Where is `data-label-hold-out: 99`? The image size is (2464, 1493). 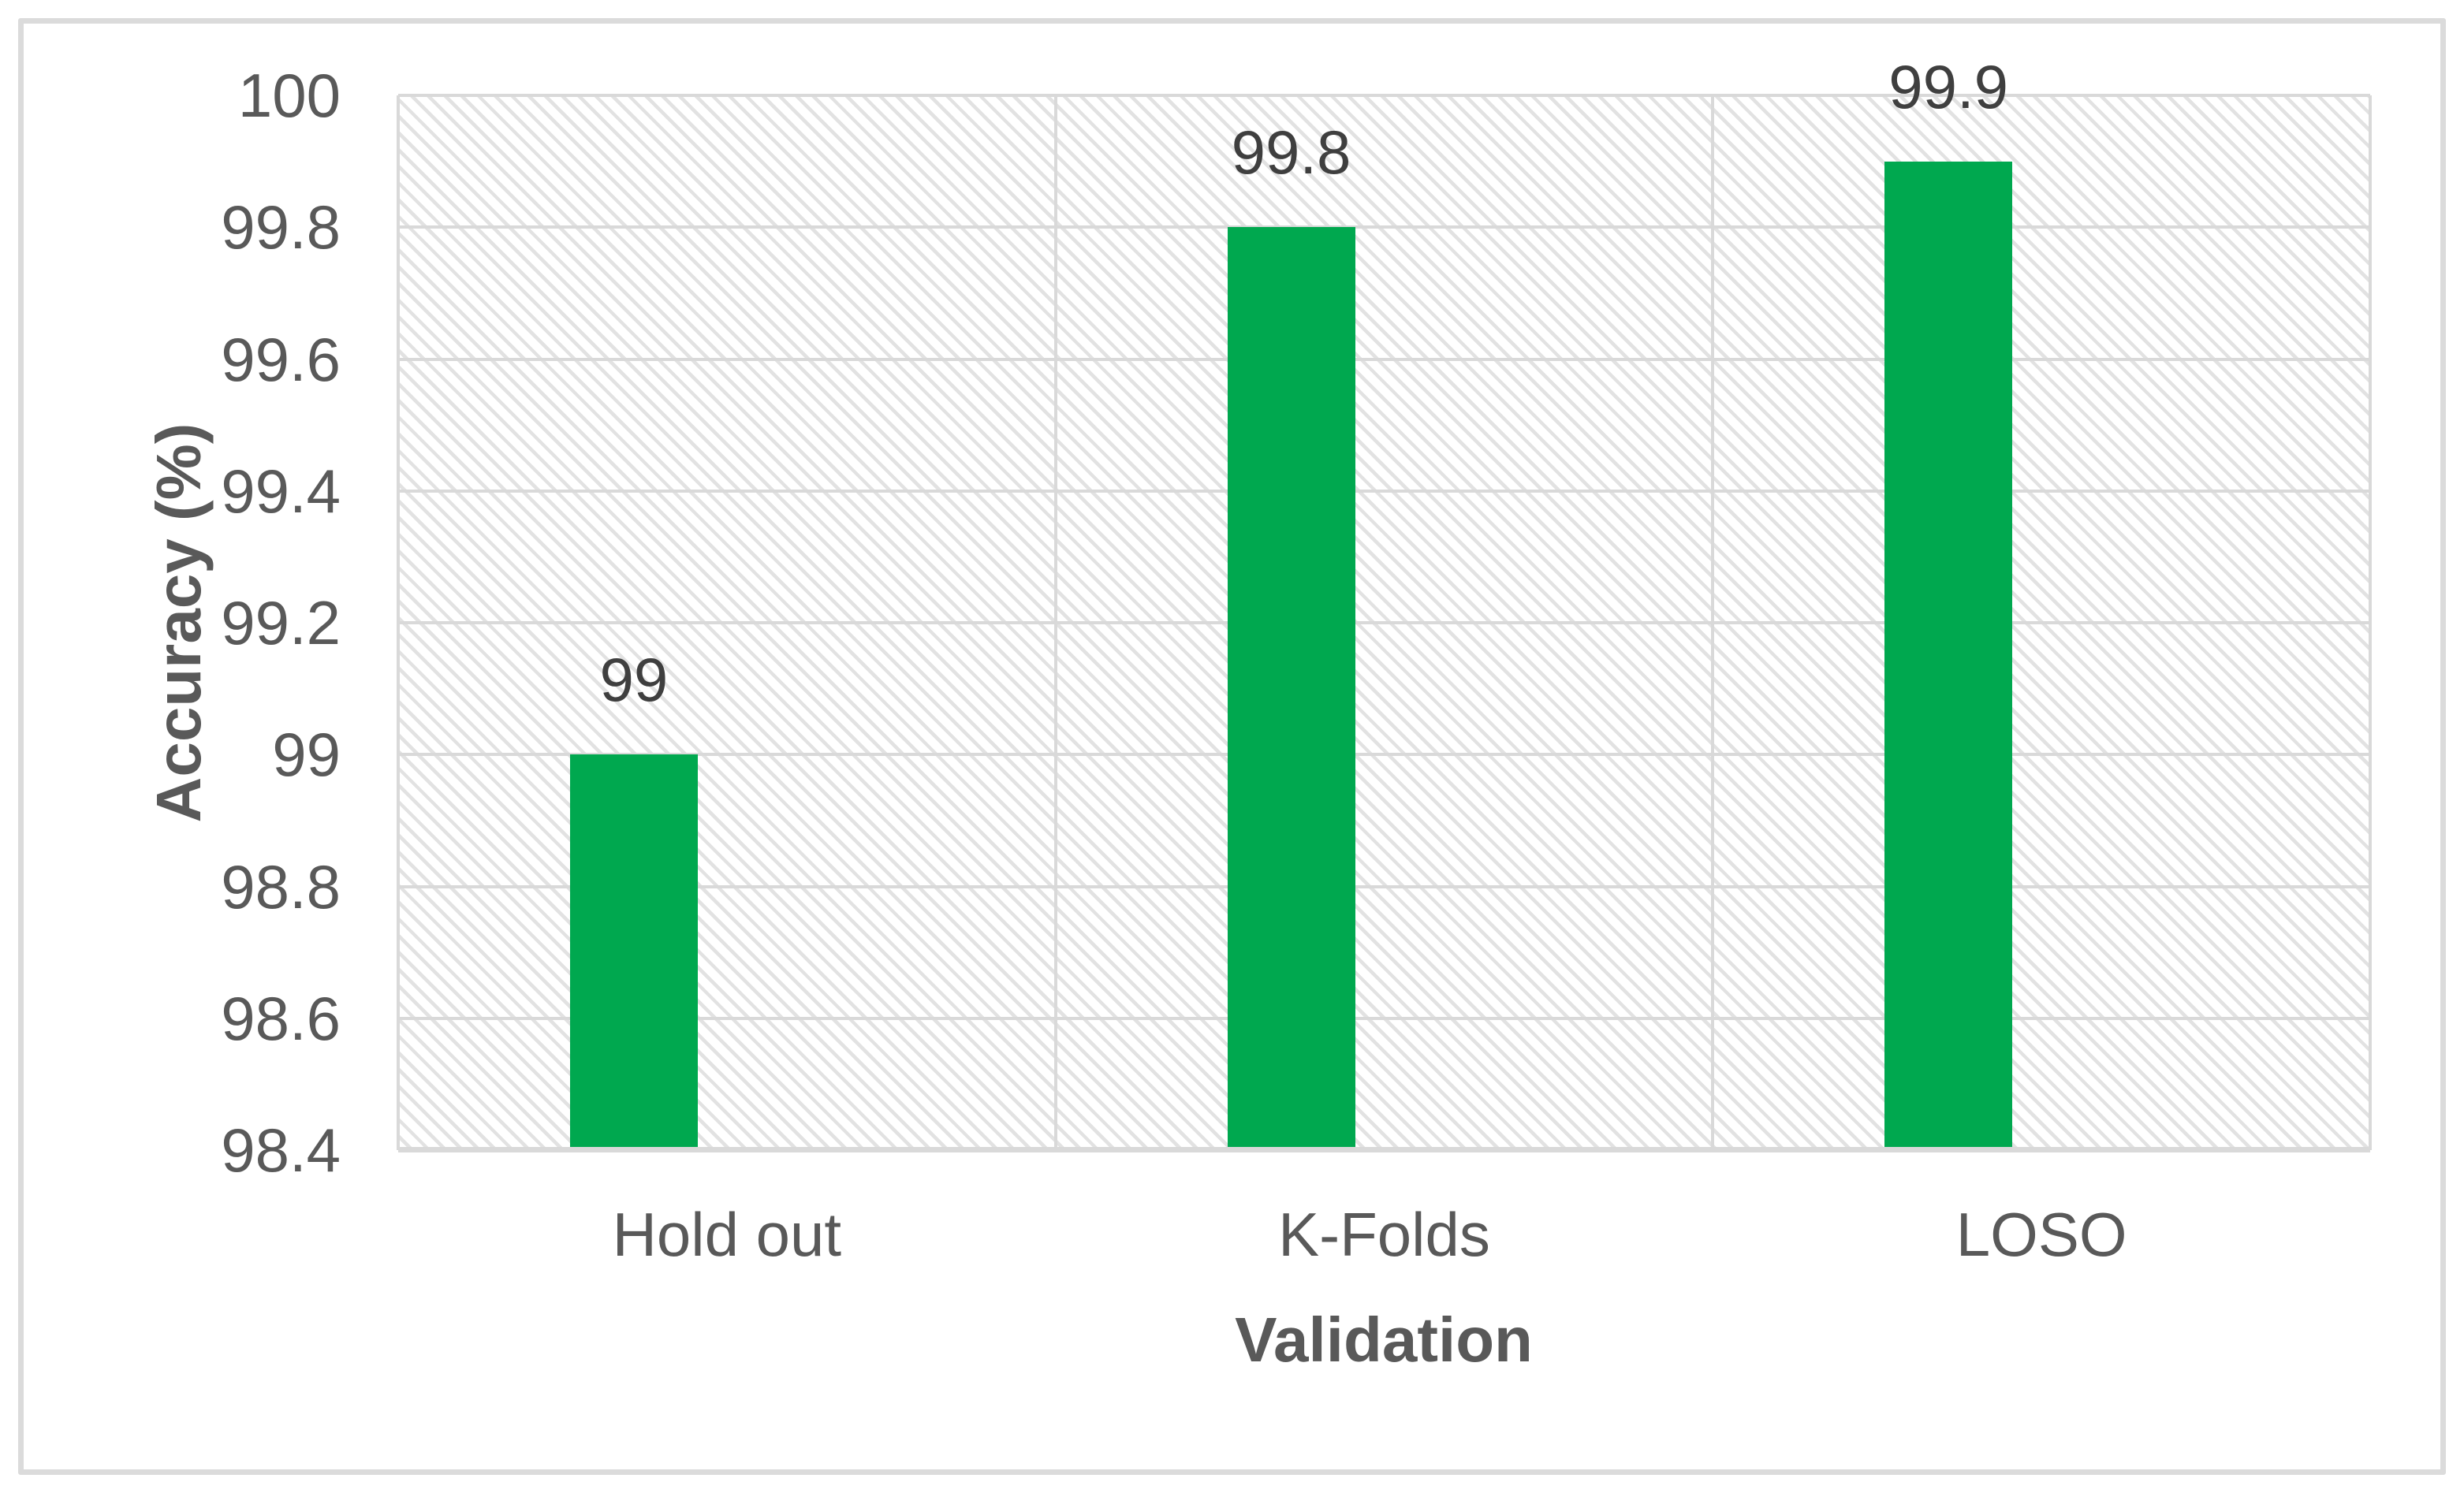 data-label-hold-out: 99 is located at coordinates (634, 680).